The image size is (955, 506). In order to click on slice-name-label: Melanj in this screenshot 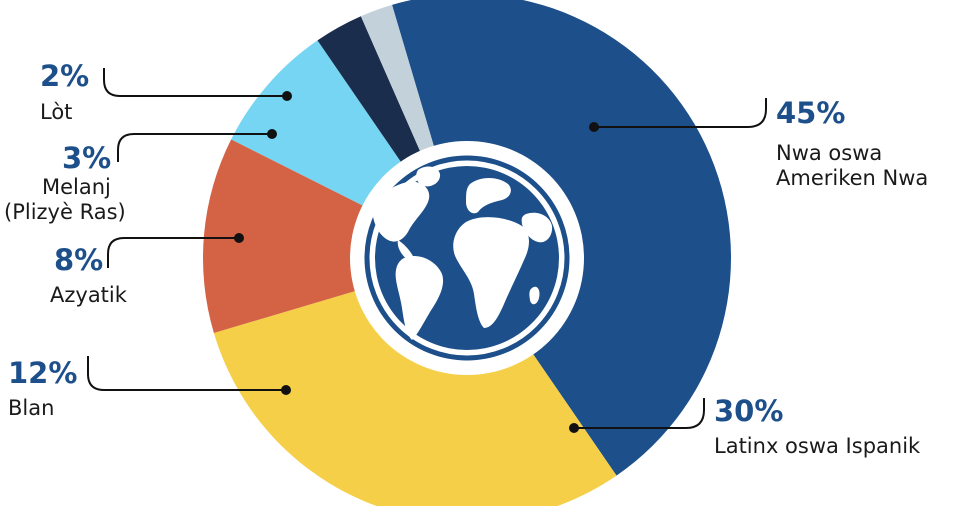, I will do `click(76, 187)`.